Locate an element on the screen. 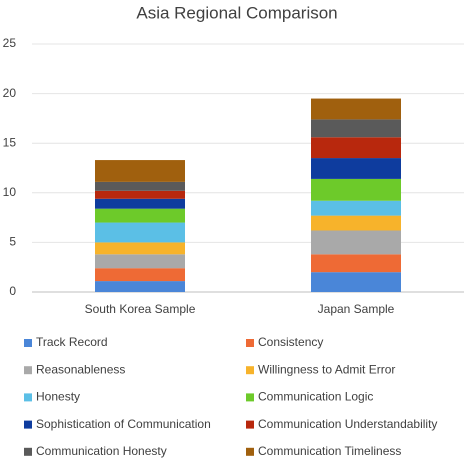  legend-label: Sophistication of Communication is located at coordinates (123, 424).